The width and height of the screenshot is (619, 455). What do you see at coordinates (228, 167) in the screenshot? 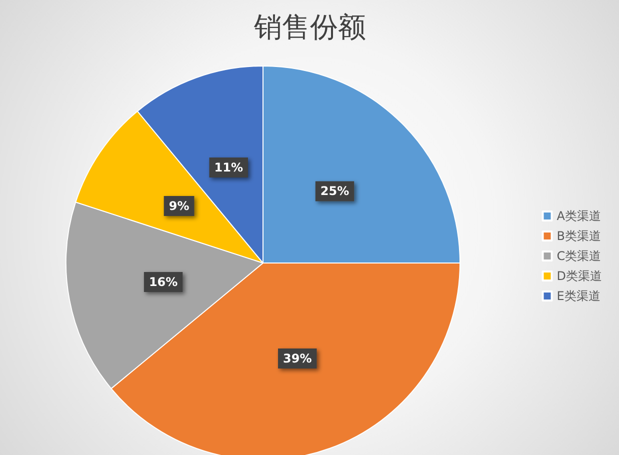
I see `data-label: 11%` at bounding box center [228, 167].